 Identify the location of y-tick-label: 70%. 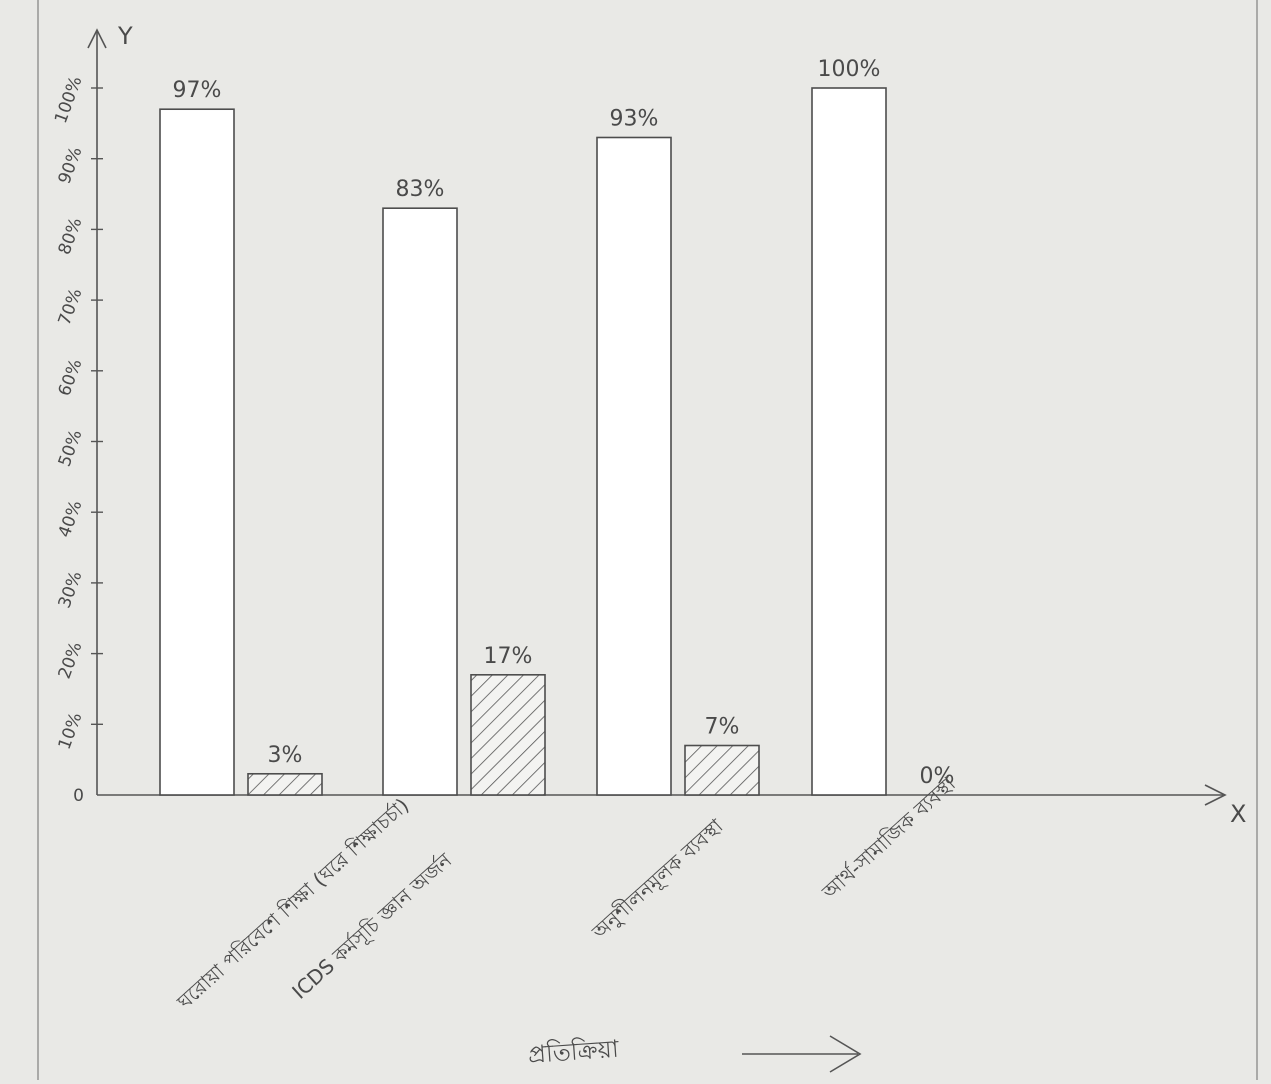
(71, 307).